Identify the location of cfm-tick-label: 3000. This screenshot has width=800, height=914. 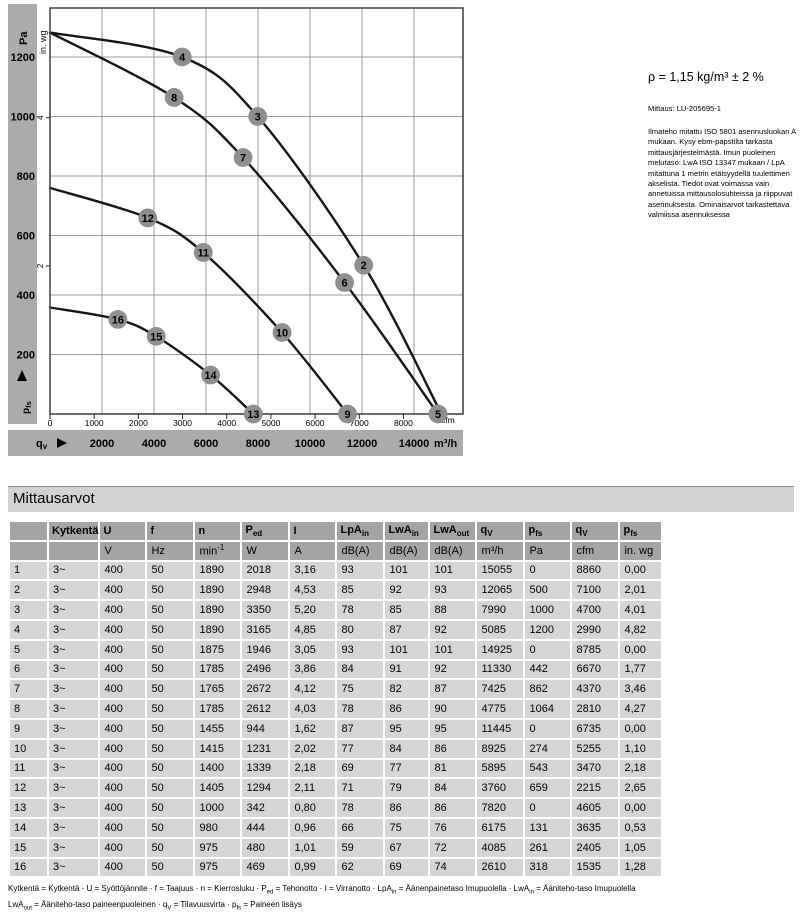
(182, 423).